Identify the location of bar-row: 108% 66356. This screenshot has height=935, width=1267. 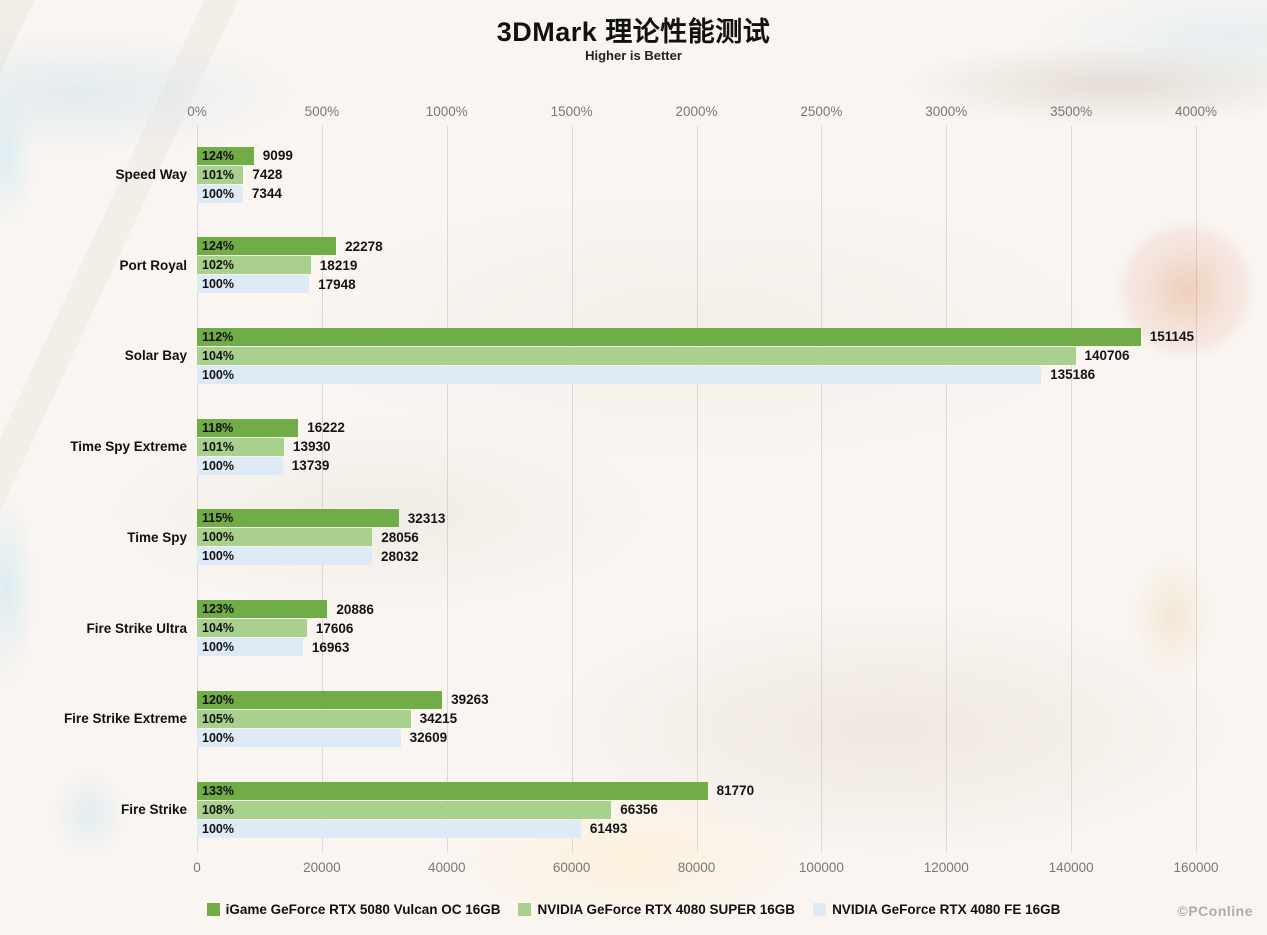
(696, 809).